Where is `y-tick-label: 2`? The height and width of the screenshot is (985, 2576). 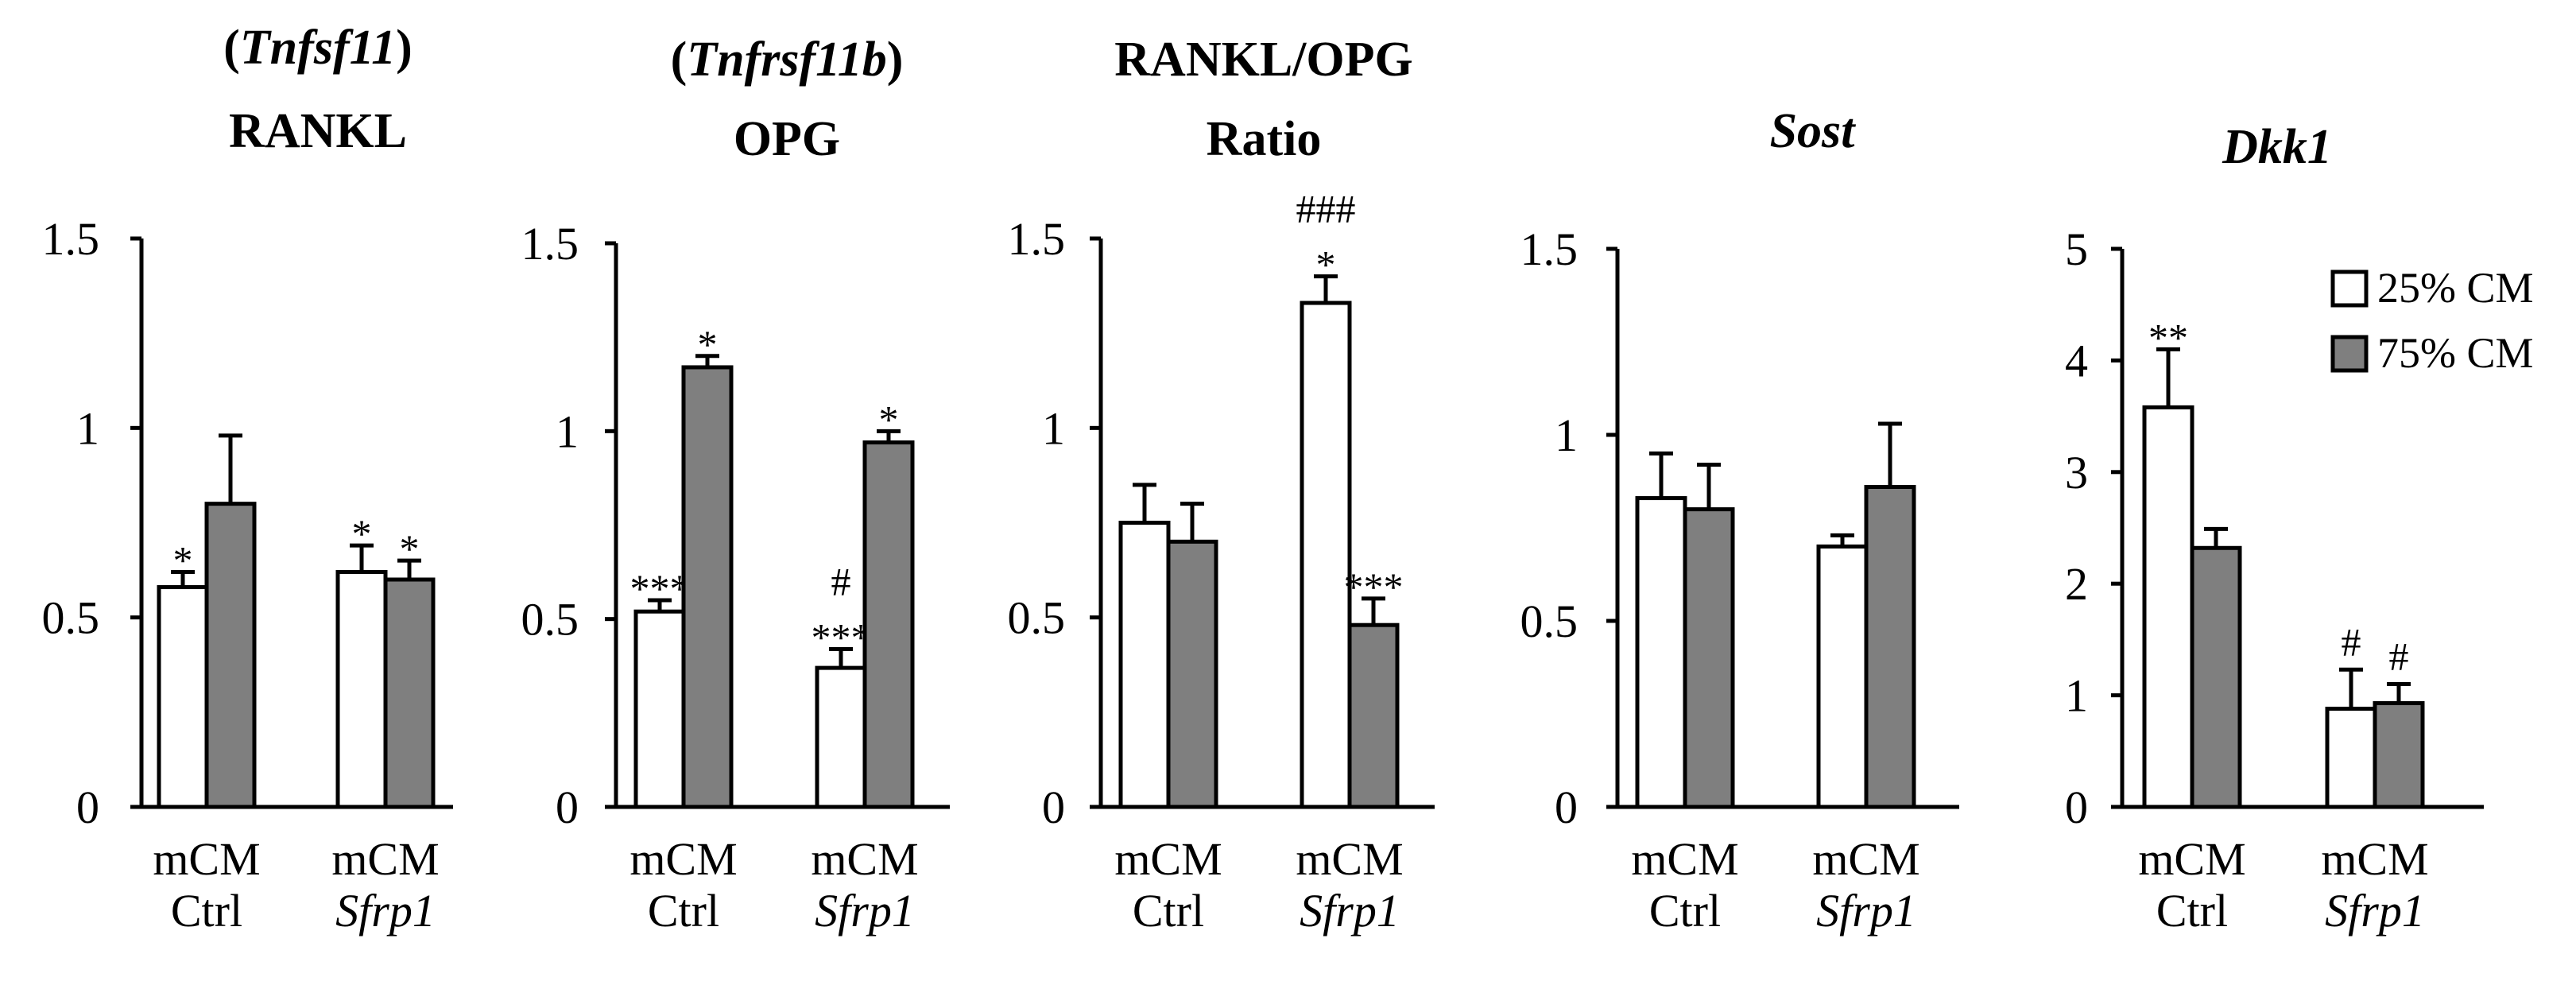
y-tick-label: 2 is located at coordinates (2076, 584).